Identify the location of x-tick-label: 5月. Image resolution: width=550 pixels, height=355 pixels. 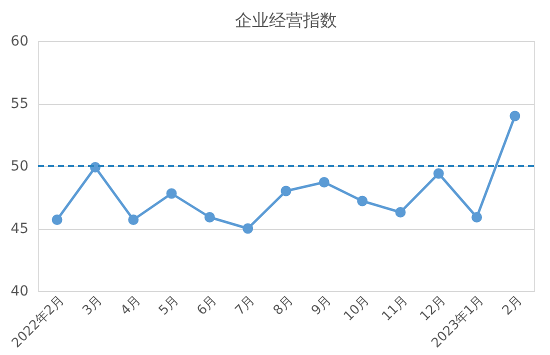
(169, 305).